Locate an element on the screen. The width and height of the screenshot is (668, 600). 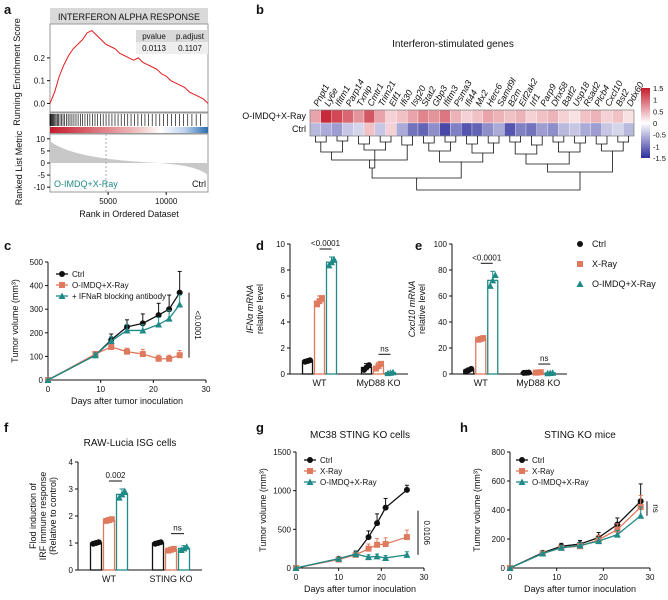
chart-title: INTERFERON ALPHA RESPONSE is located at coordinates (129, 17).